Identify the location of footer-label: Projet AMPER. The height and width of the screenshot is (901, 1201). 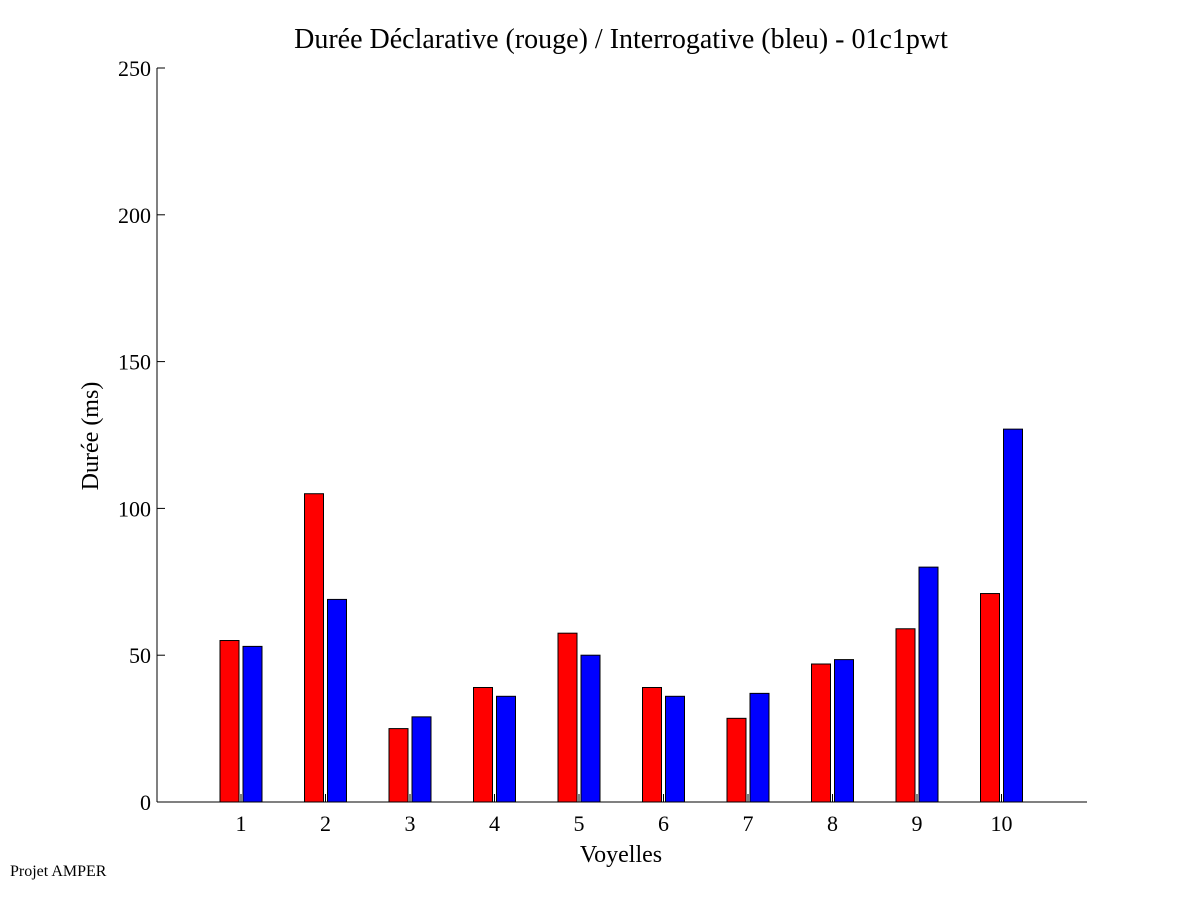
(58, 871).